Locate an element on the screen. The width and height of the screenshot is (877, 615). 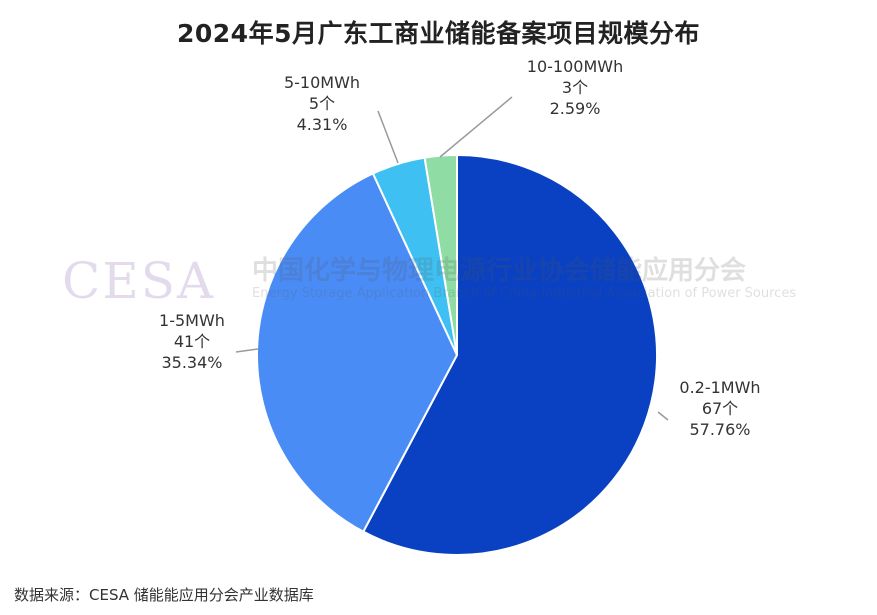
data-source: 数据来源：CESA 储能能应用分会产业数据库 is located at coordinates (164, 595).